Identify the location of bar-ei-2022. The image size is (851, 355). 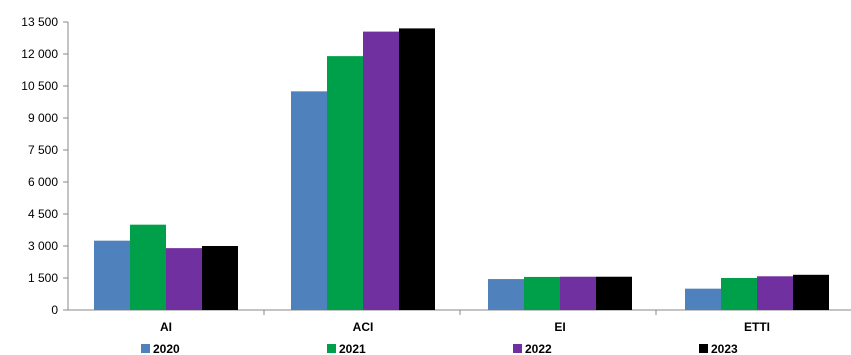
(578, 293).